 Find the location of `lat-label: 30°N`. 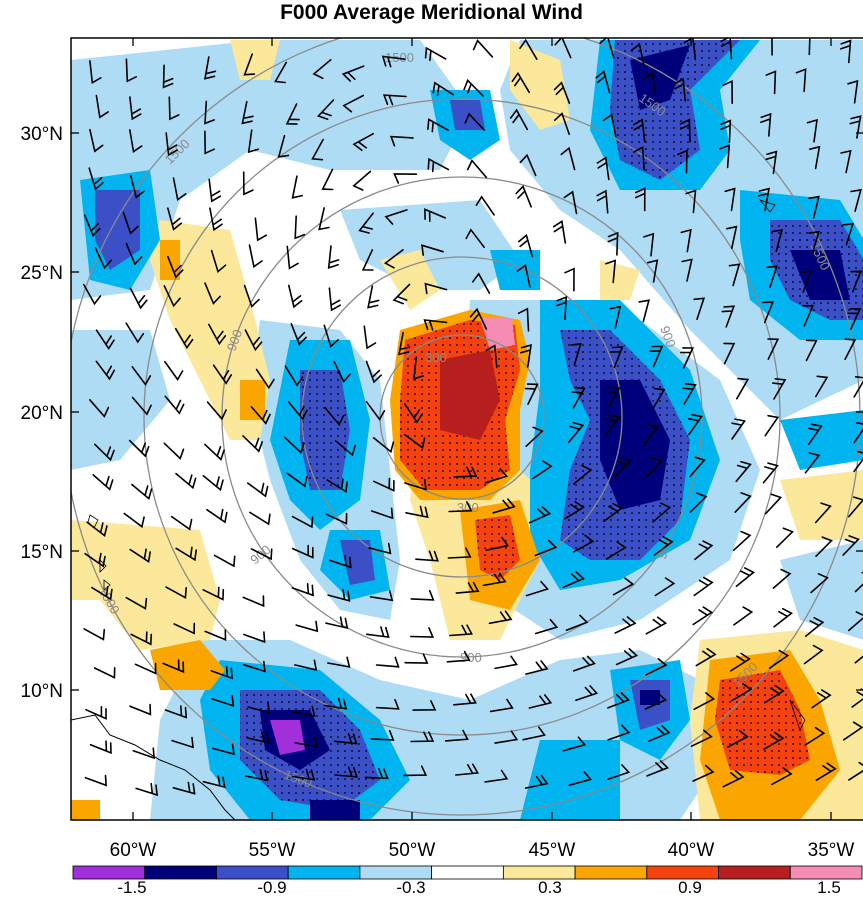

lat-label: 30°N is located at coordinates (42, 134).